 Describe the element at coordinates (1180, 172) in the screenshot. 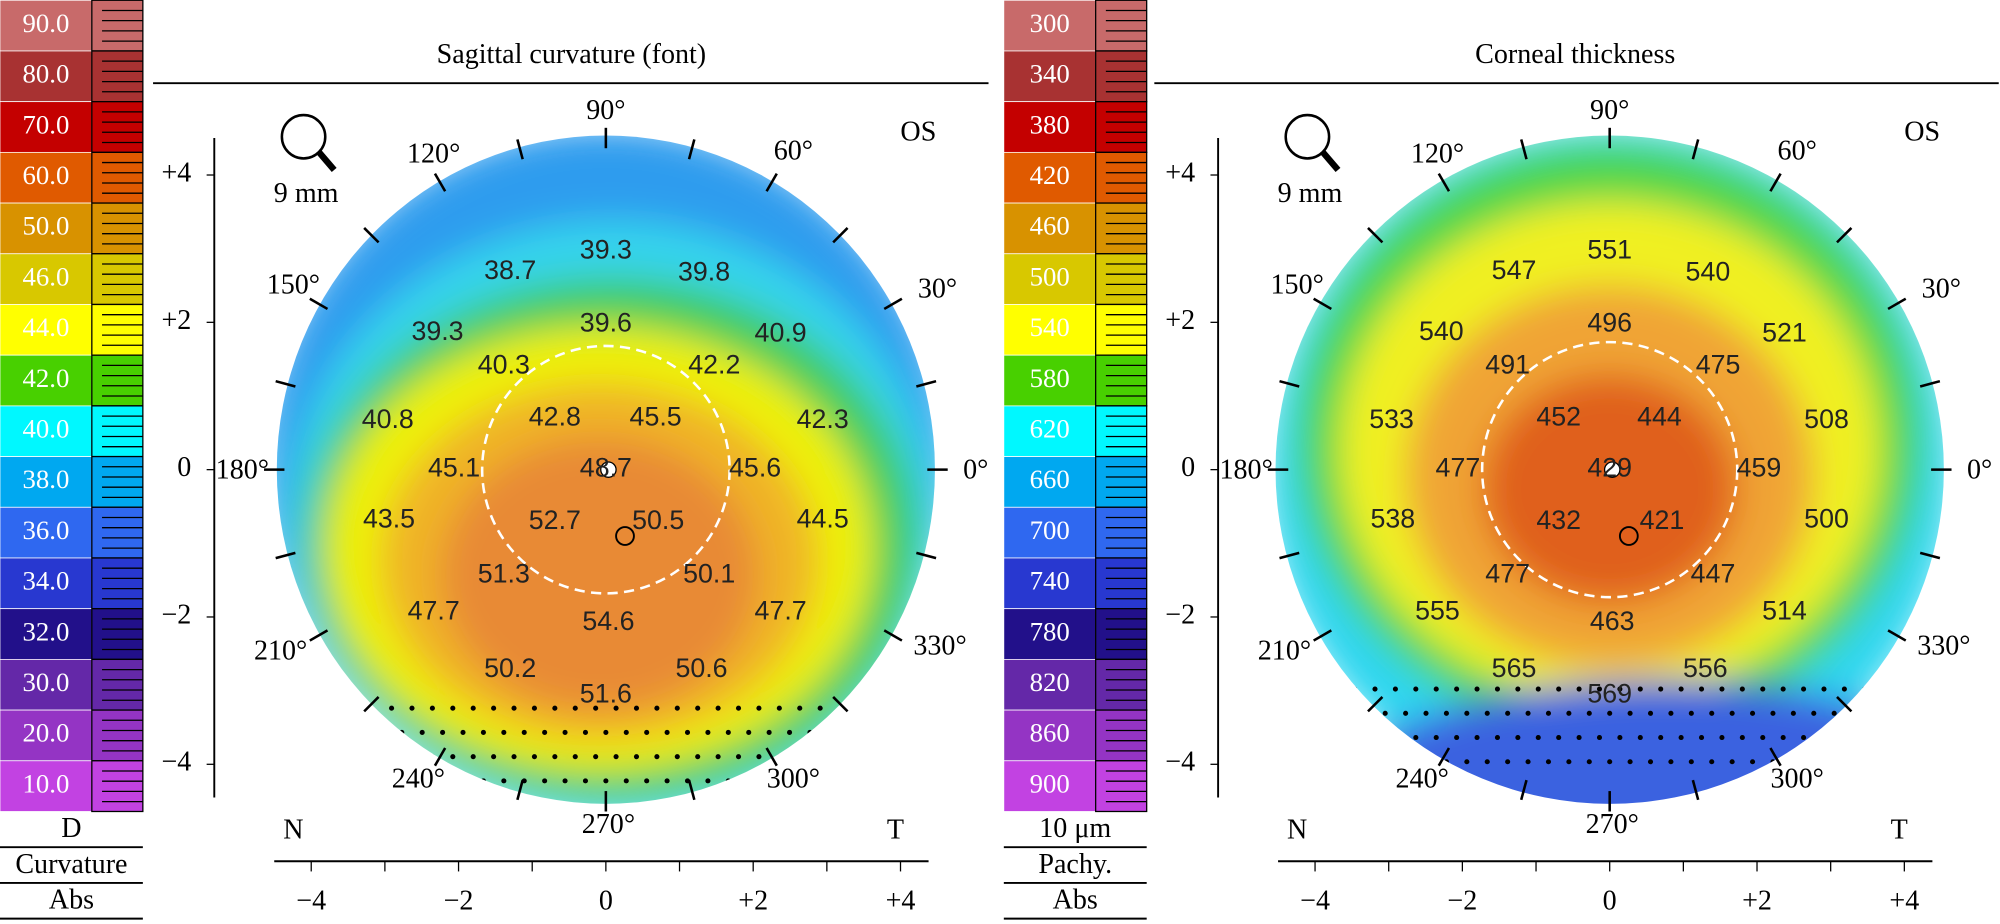

I see `y-tick-label: +4` at that location.